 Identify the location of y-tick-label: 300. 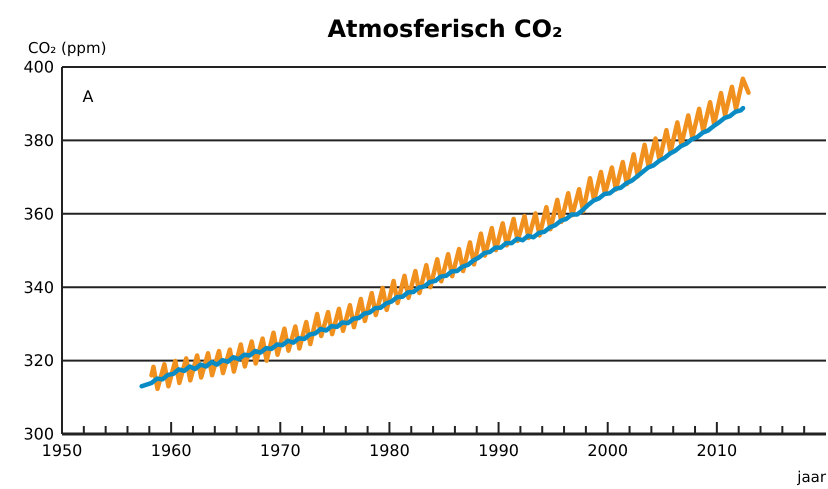
(38, 434).